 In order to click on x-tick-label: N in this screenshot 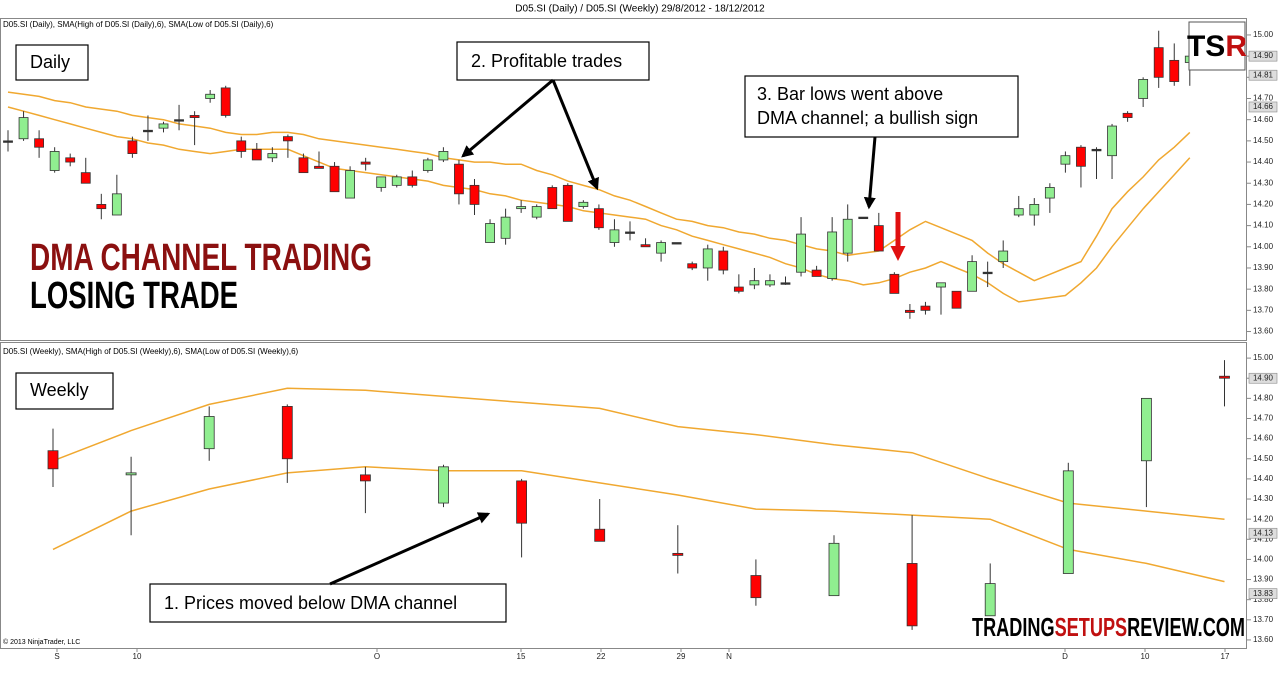, I will do `click(729, 656)`.